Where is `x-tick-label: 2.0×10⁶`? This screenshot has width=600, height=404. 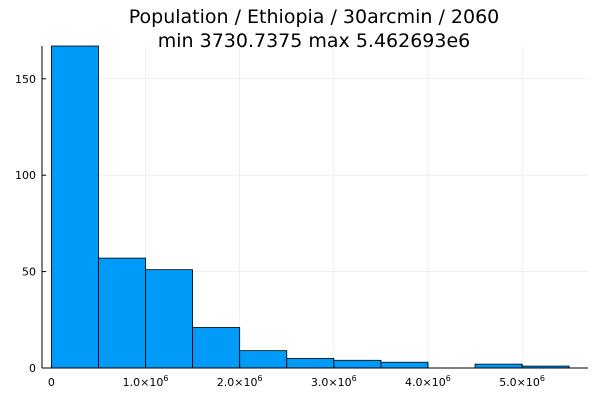 x-tick-label: 2.0×10⁶ is located at coordinates (240, 381).